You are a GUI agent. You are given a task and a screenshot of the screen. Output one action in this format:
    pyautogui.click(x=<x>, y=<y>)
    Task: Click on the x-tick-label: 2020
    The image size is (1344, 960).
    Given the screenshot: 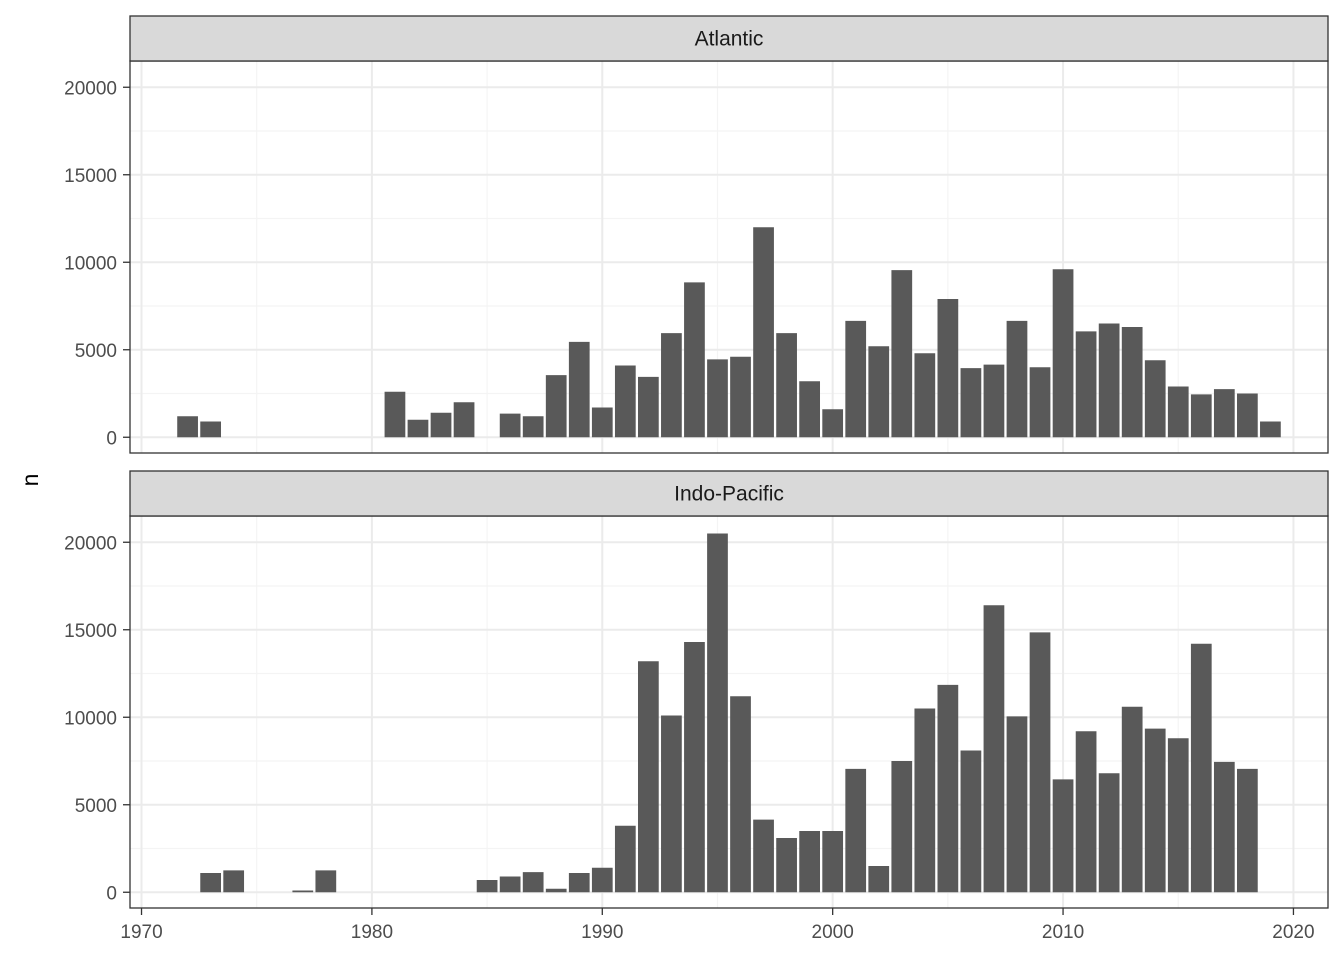 What is the action you would take?
    pyautogui.click(x=1293, y=932)
    